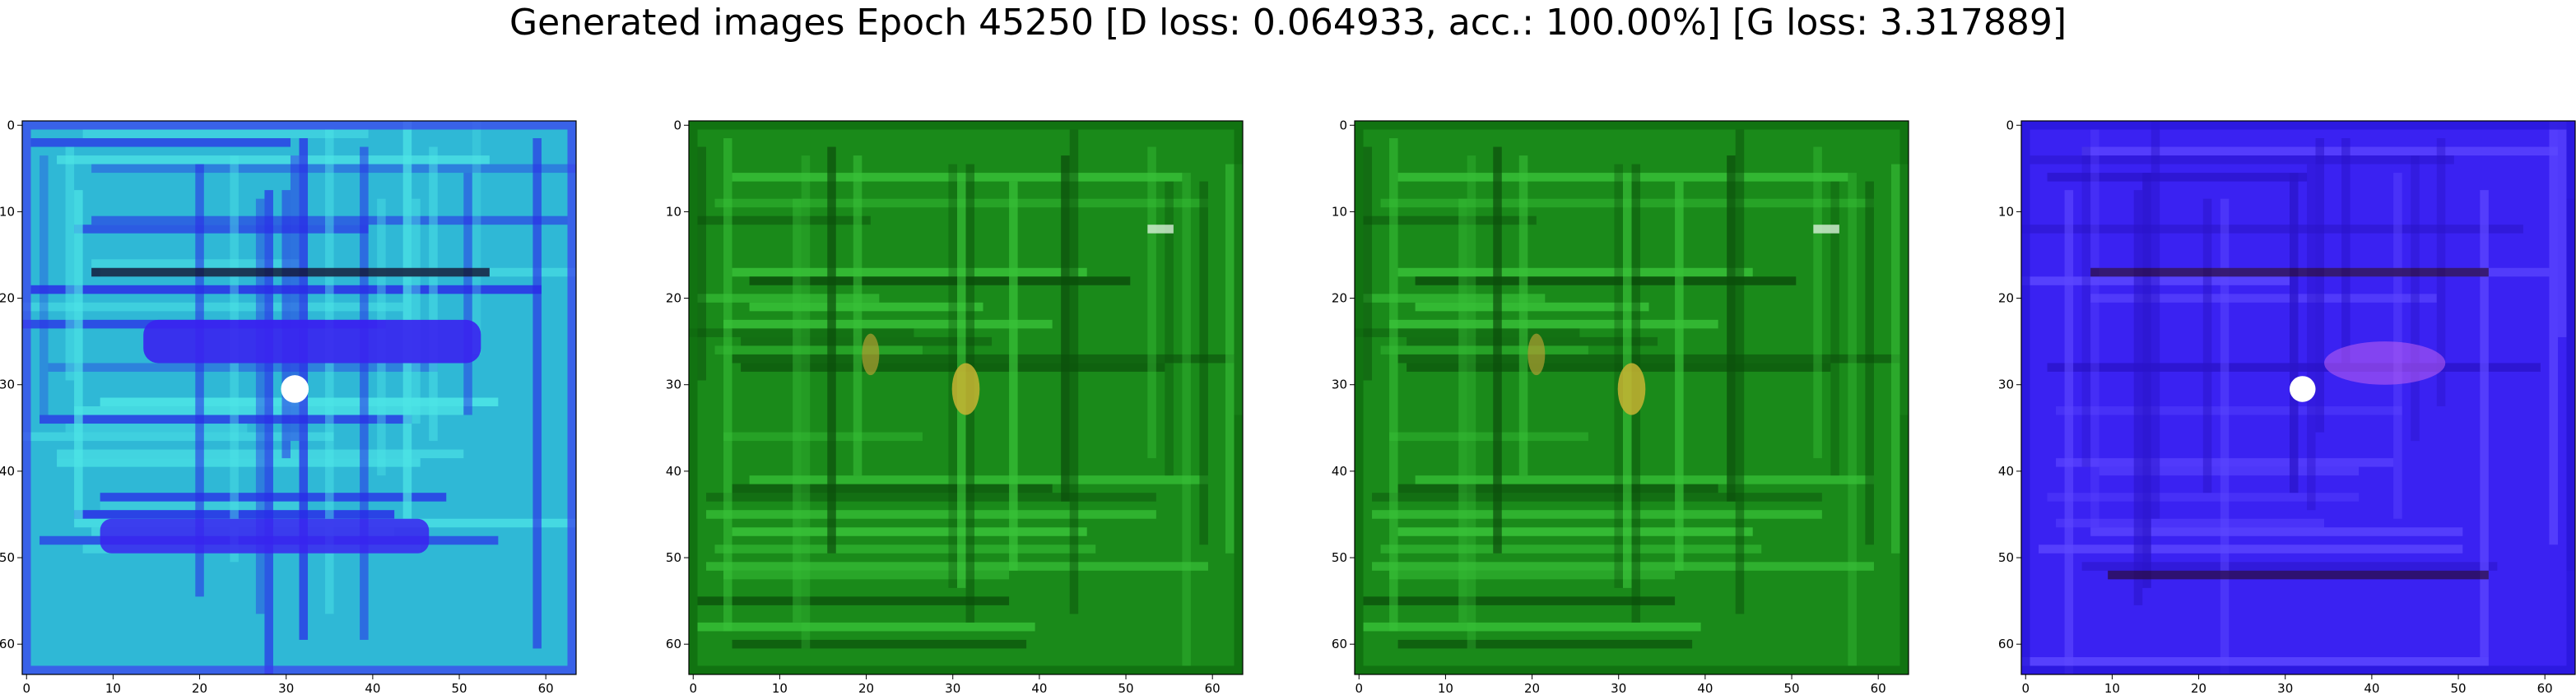 The height and width of the screenshot is (695, 2576). What do you see at coordinates (2385, 363) in the screenshot?
I see `pink-haze` at bounding box center [2385, 363].